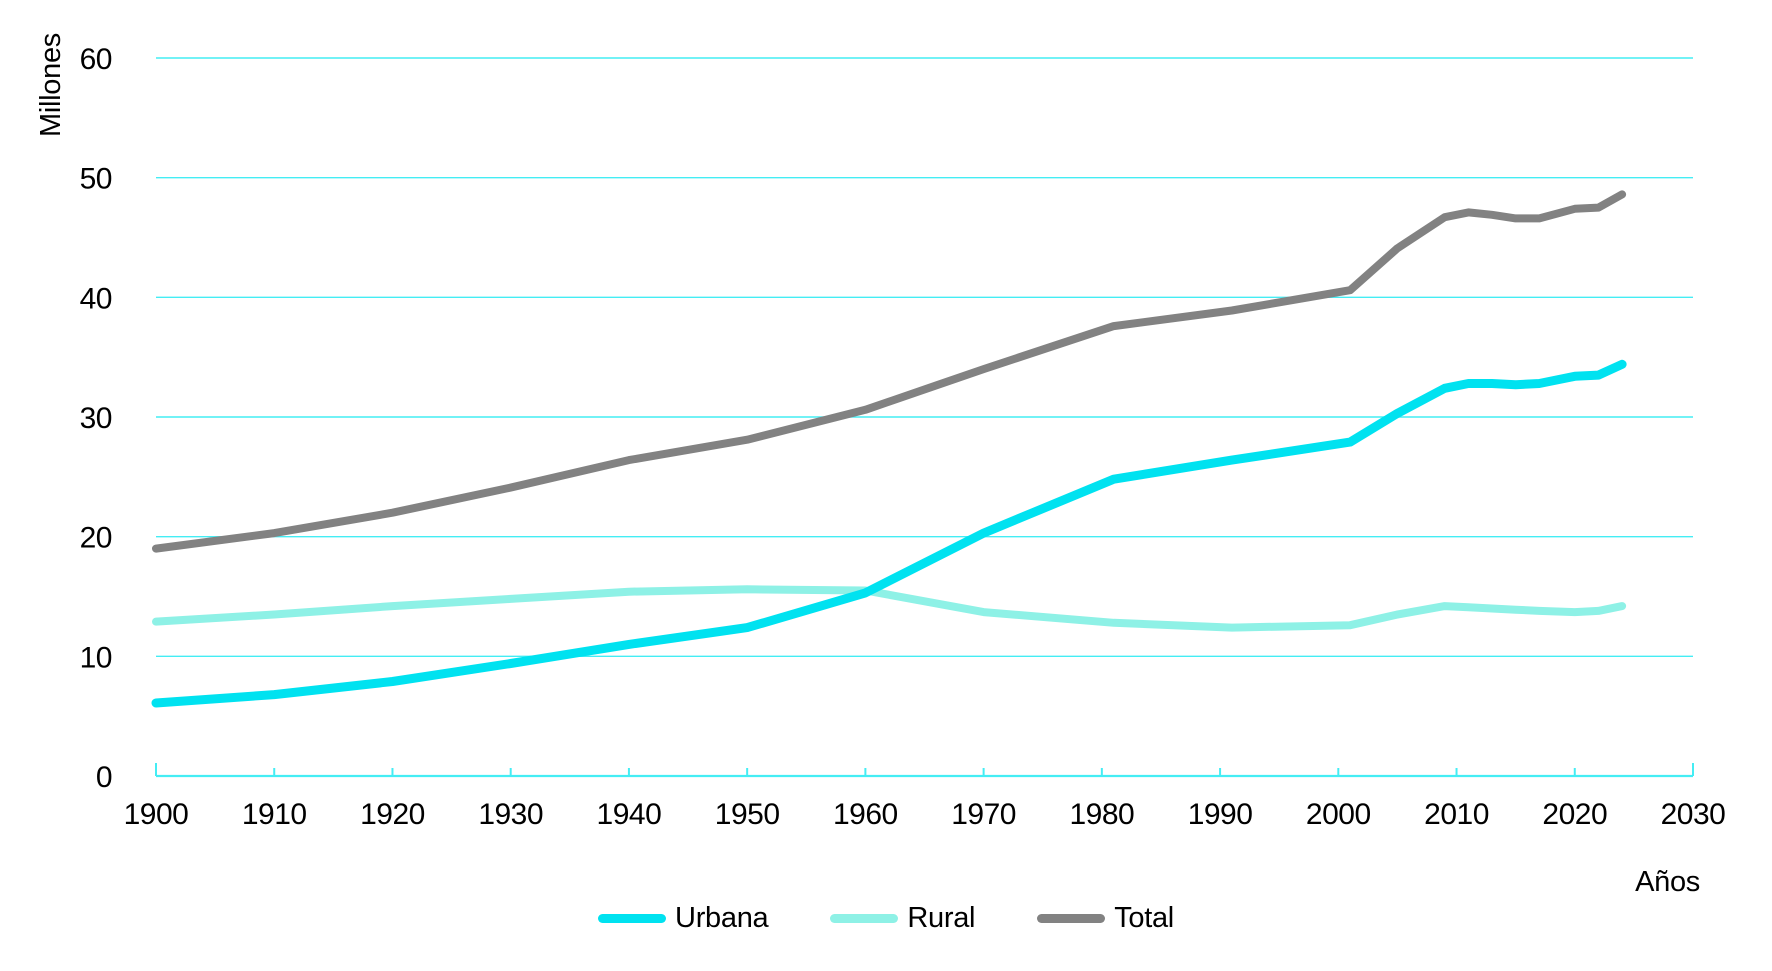  Describe the element at coordinates (1667, 882) in the screenshot. I see `x-axis-title: Años` at that location.